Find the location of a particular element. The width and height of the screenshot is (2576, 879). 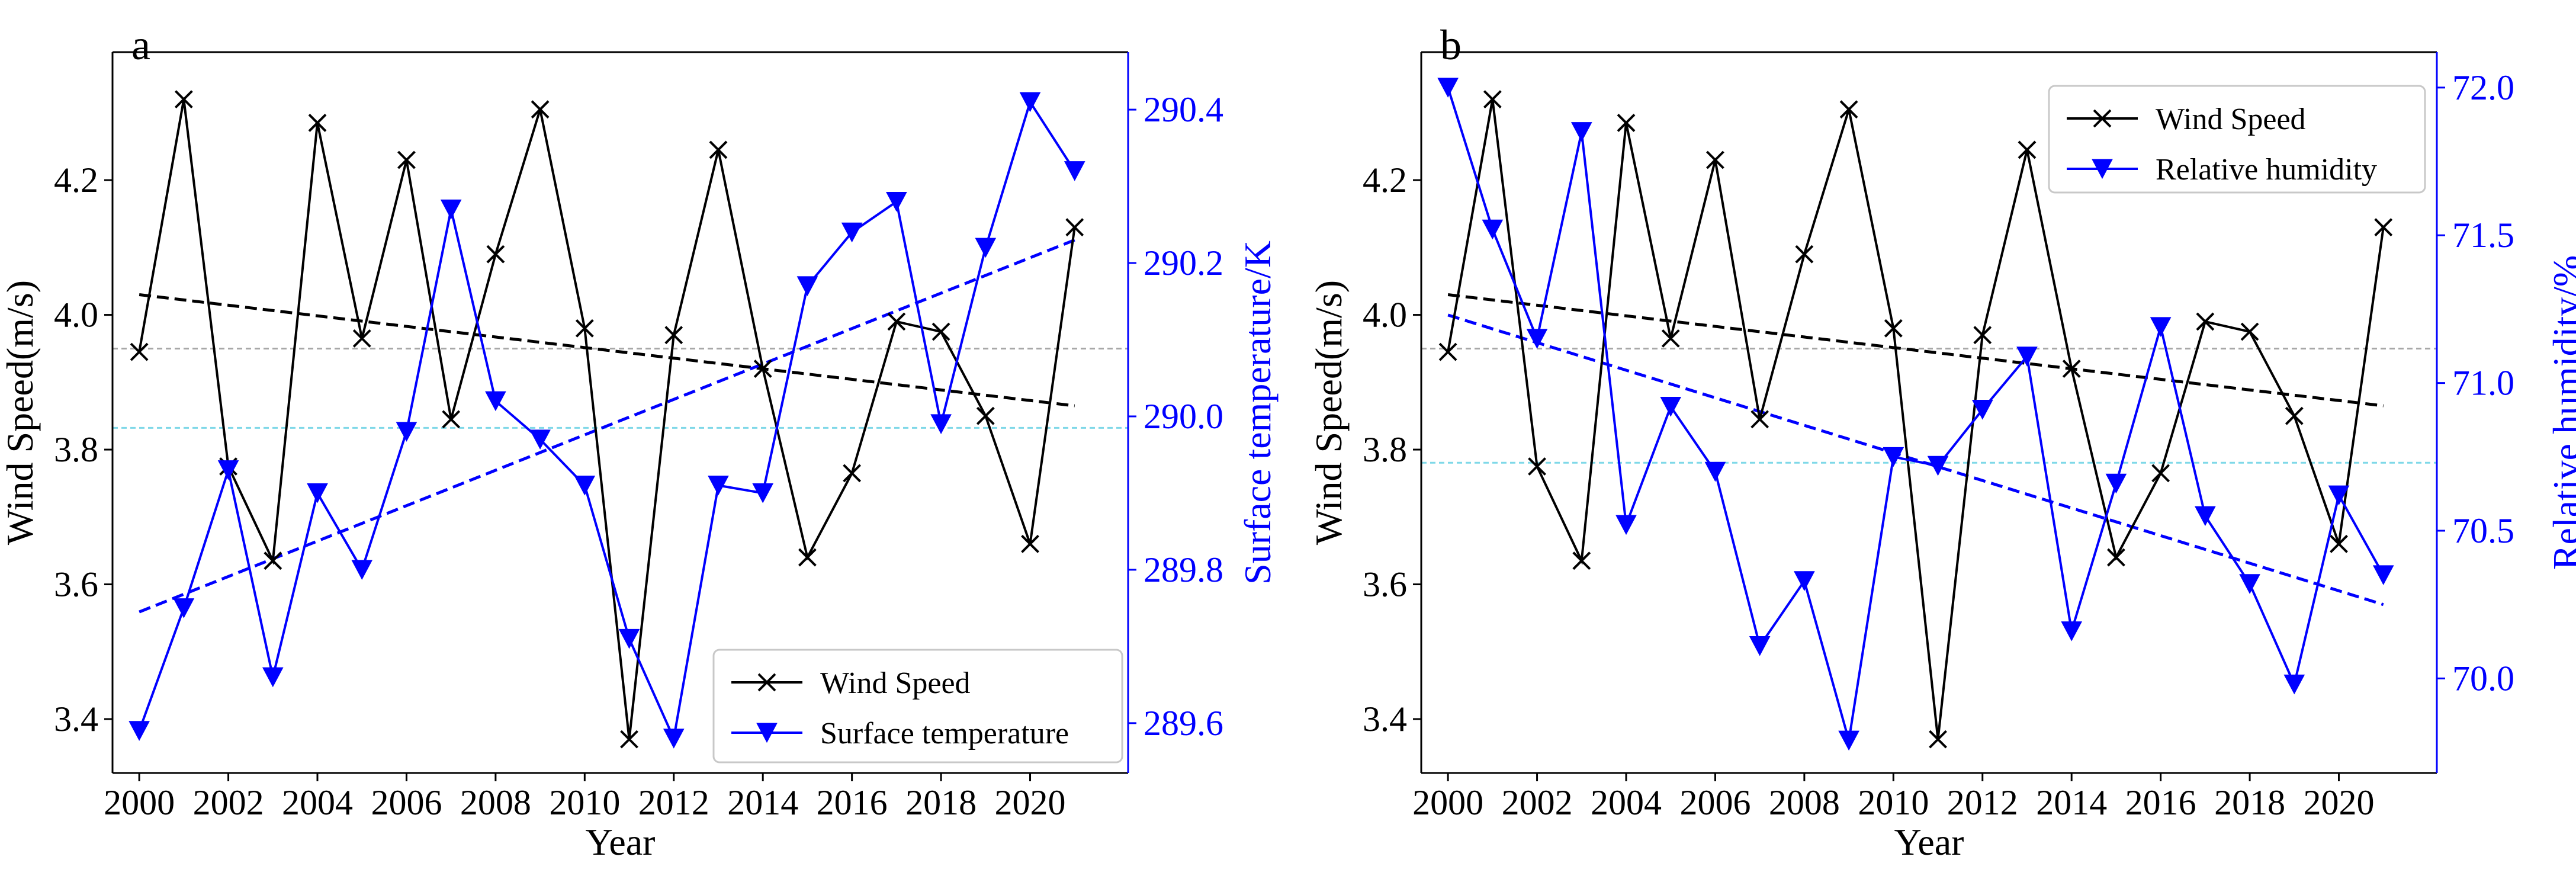

x-tick-label: 2014 is located at coordinates (2071, 802).